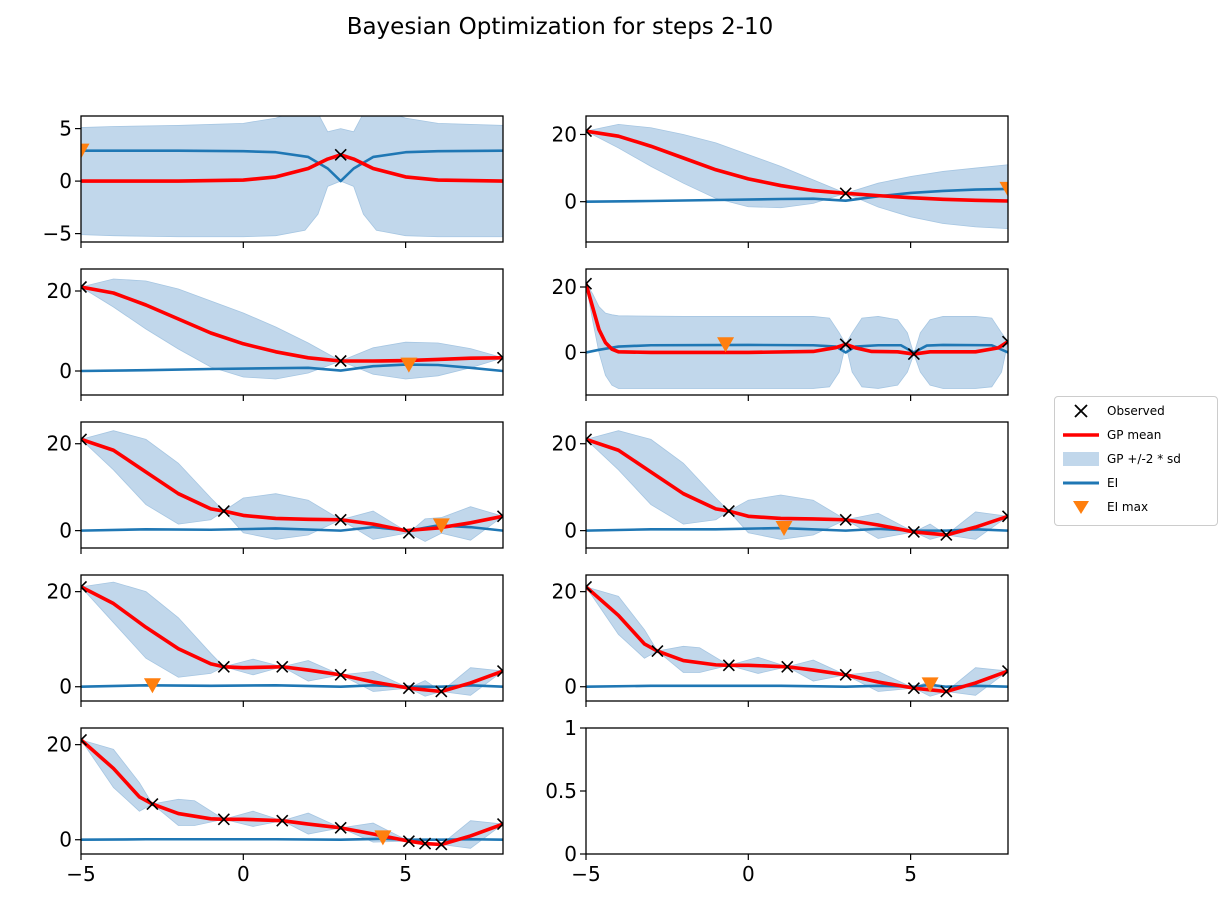  Describe the element at coordinates (1081, 483) in the screenshot. I see `legend-swatch-ei` at that location.